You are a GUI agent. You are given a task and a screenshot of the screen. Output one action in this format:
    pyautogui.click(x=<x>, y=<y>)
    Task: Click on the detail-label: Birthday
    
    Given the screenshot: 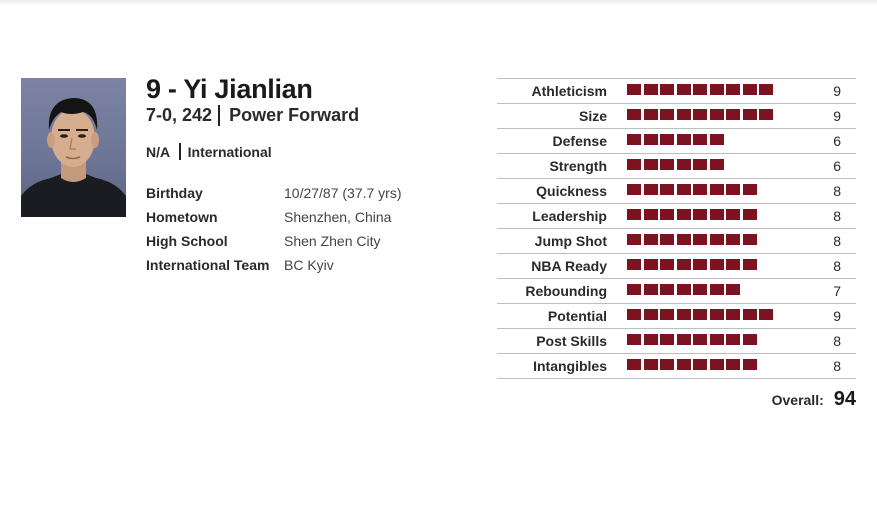 What is the action you would take?
    pyautogui.click(x=174, y=193)
    